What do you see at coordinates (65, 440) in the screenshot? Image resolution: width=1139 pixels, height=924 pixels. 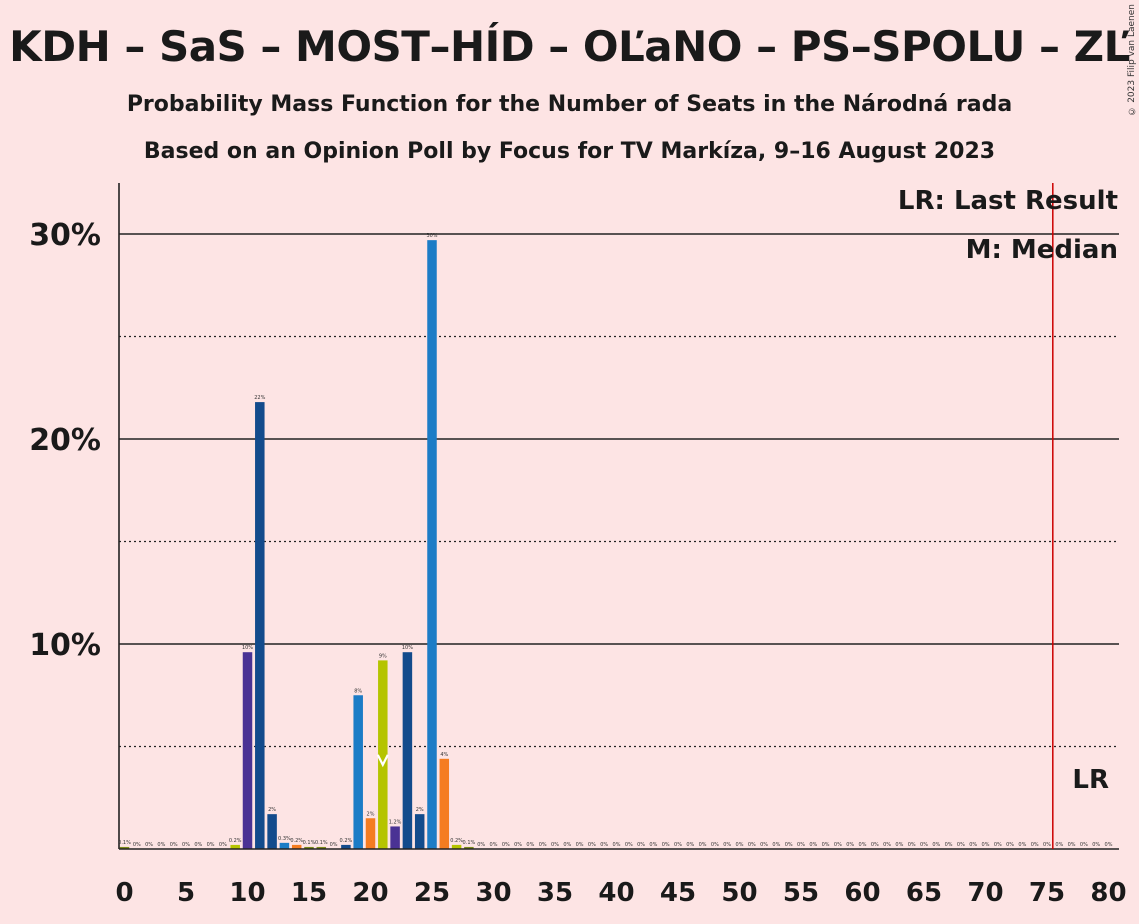 I see `y-axis-ticks: 10% 20% 30%` at bounding box center [65, 440].